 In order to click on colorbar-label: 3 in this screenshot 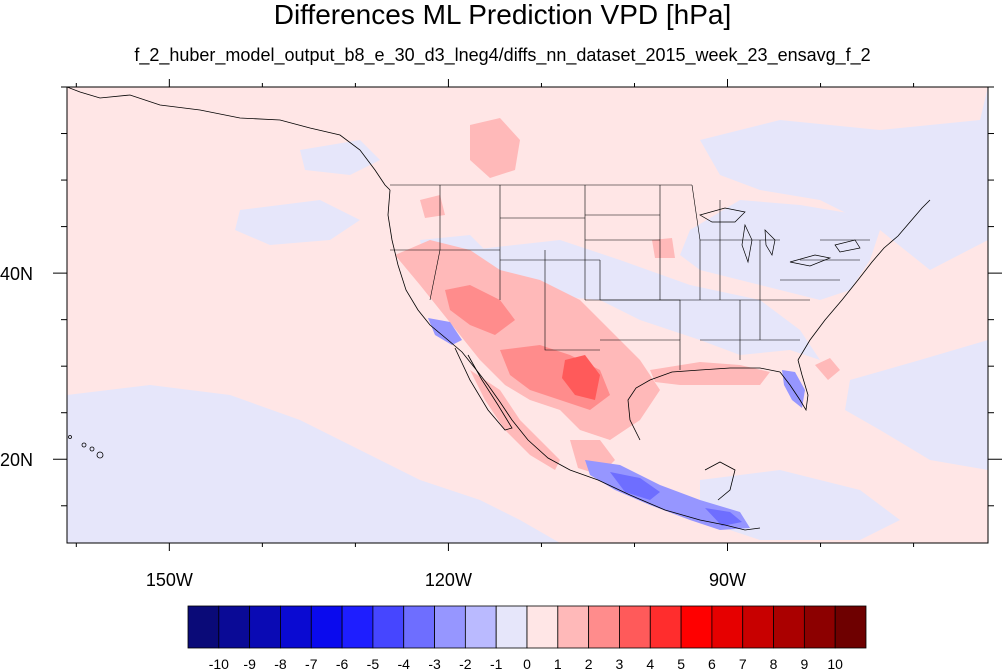, I will do `click(620, 664)`.